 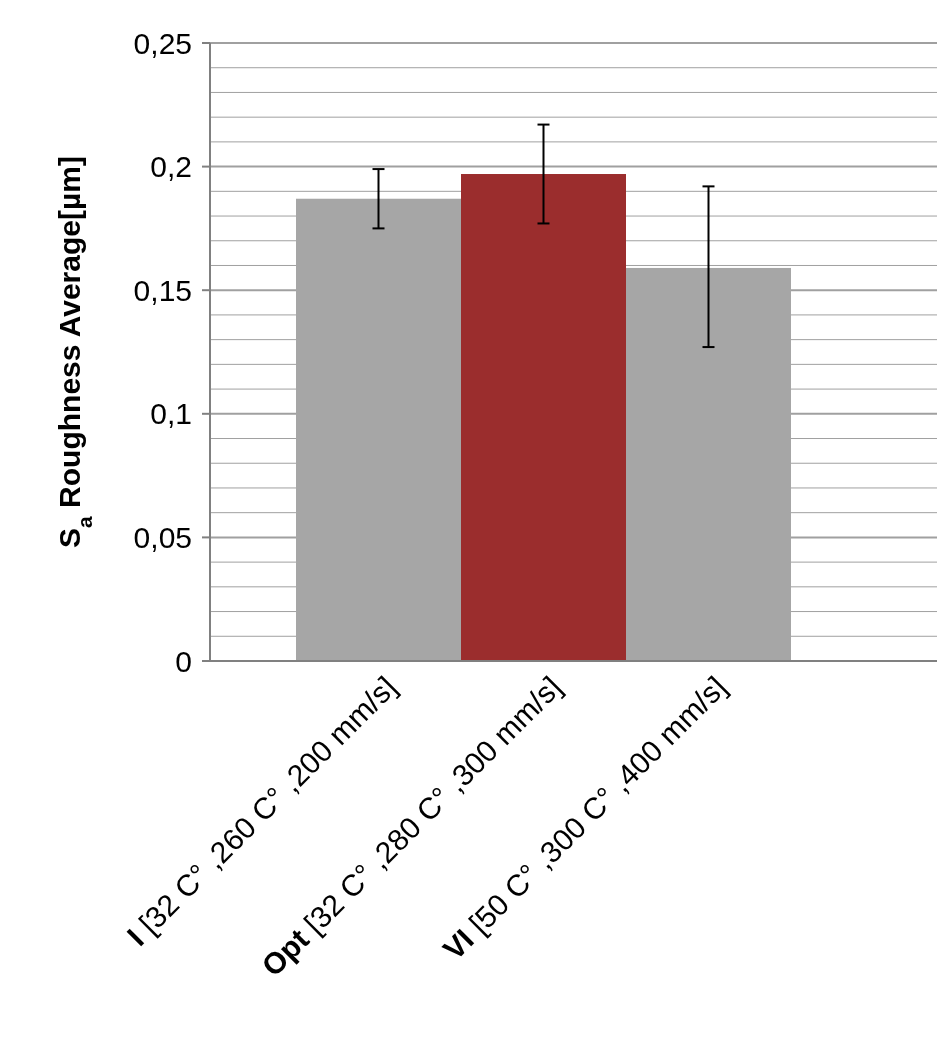 I want to click on bar, so click(x=543, y=417).